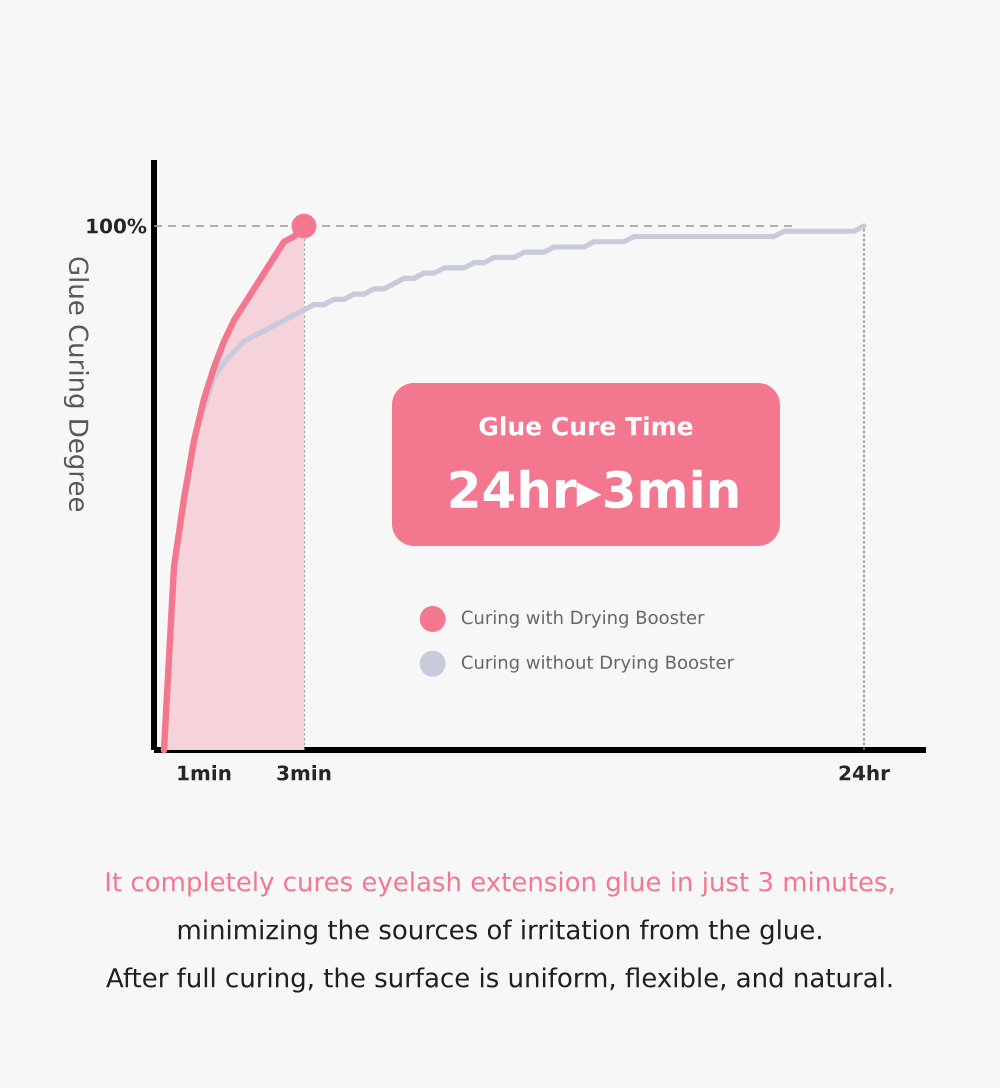 This screenshot has height=1088, width=1000. What do you see at coordinates (500, 884) in the screenshot?
I see `text: It completely cures eyelash extension glue in just 3 minutes,` at bounding box center [500, 884].